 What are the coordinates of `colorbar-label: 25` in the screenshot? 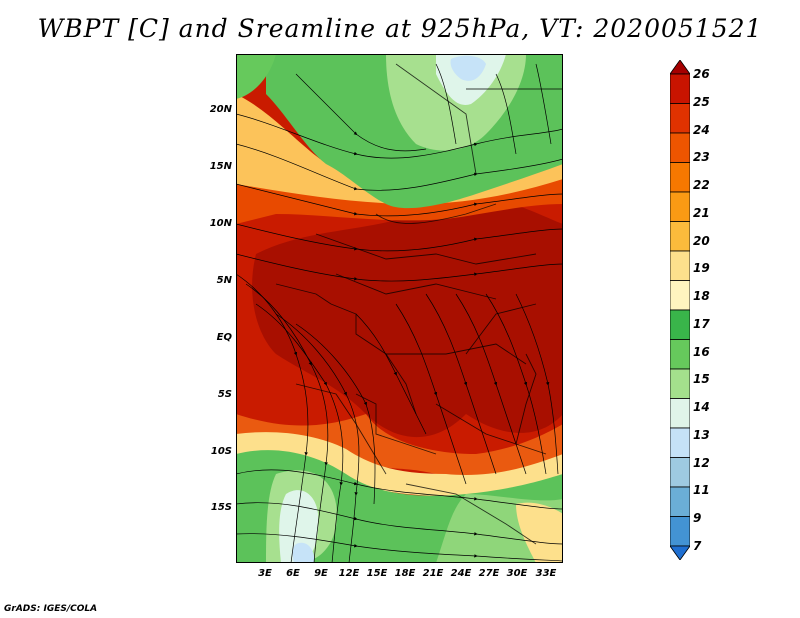 It's located at (701, 101).